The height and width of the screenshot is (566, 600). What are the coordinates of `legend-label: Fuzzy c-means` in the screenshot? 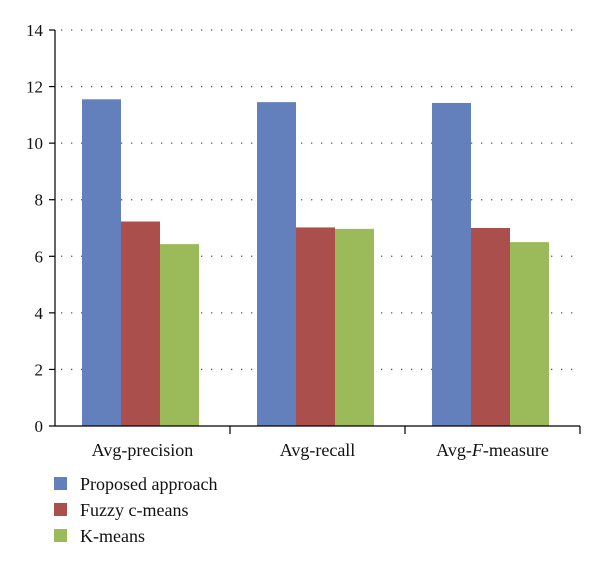 It's located at (134, 510).